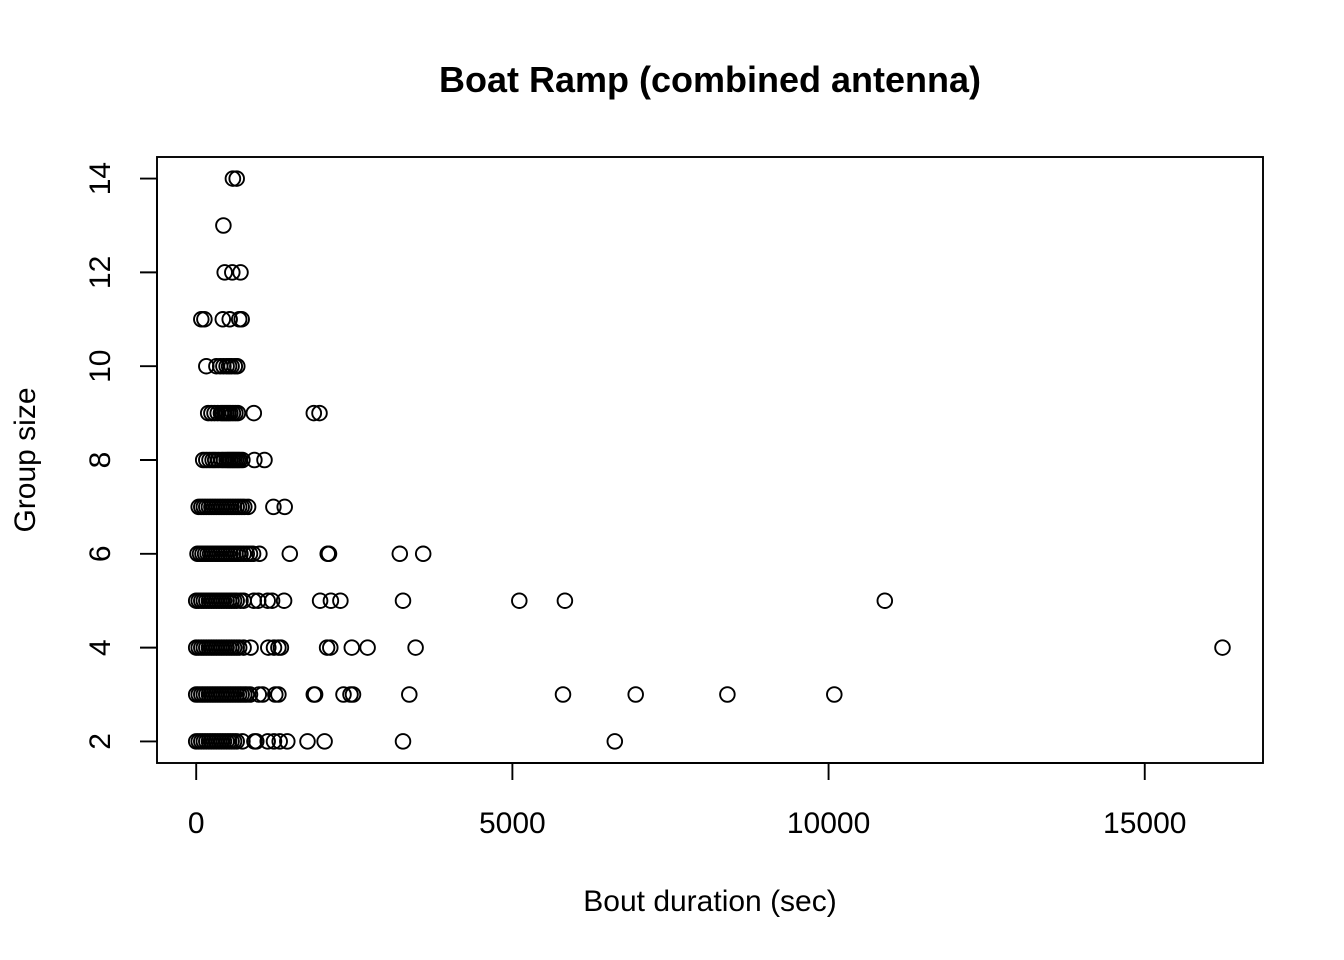  I want to click on y-tick-label: 12, so click(100, 272).